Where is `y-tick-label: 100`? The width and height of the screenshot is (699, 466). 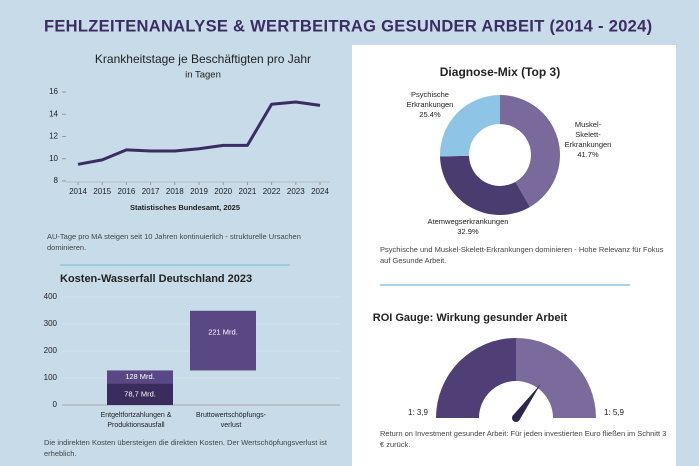 y-tick-label: 100 is located at coordinates (51, 377).